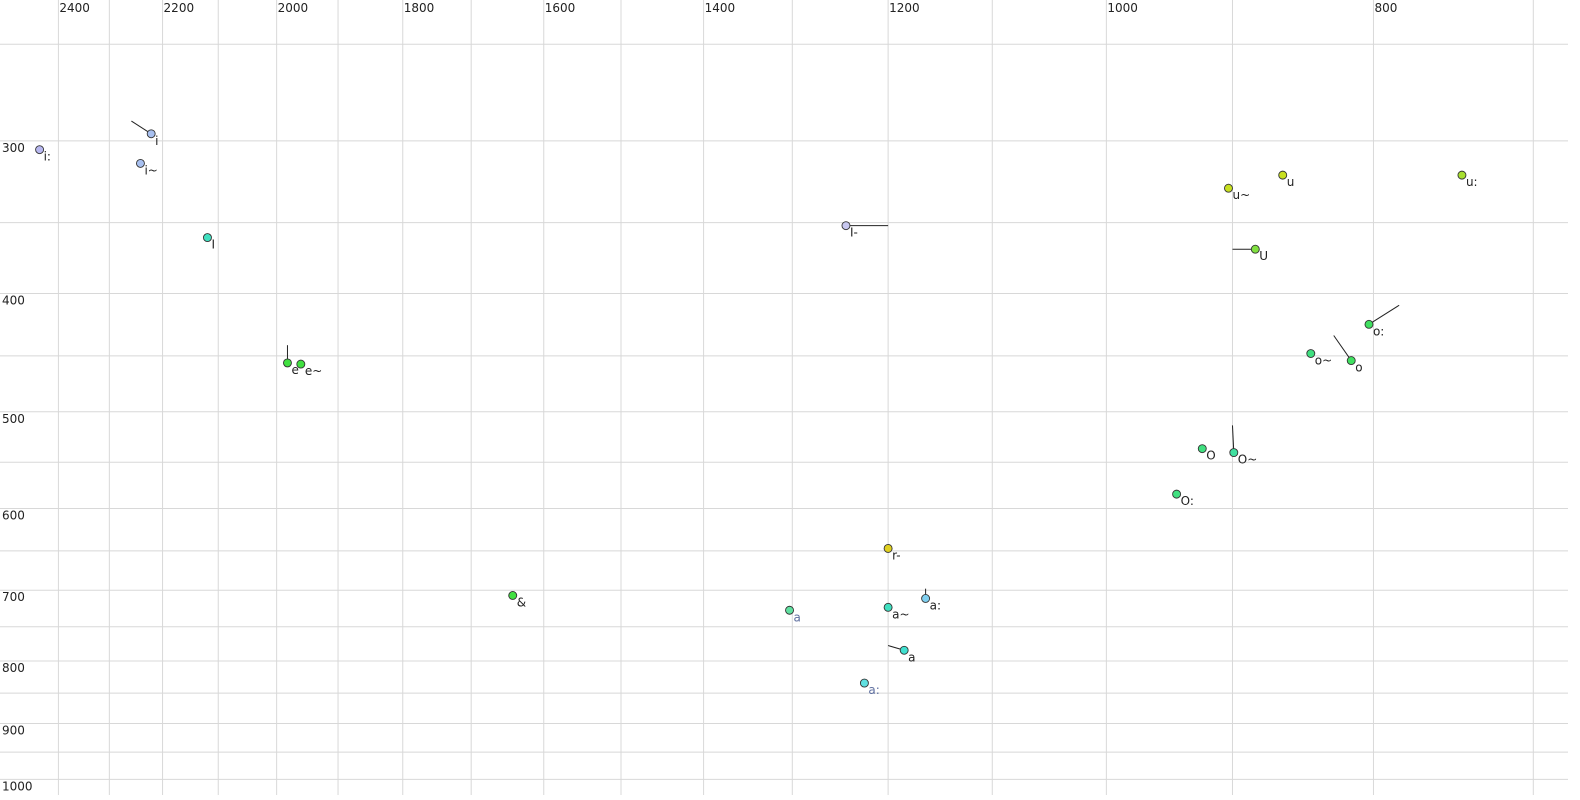 The width and height of the screenshot is (1580, 800). What do you see at coordinates (900, 614) in the screenshot?
I see `vowel-label: a~` at bounding box center [900, 614].